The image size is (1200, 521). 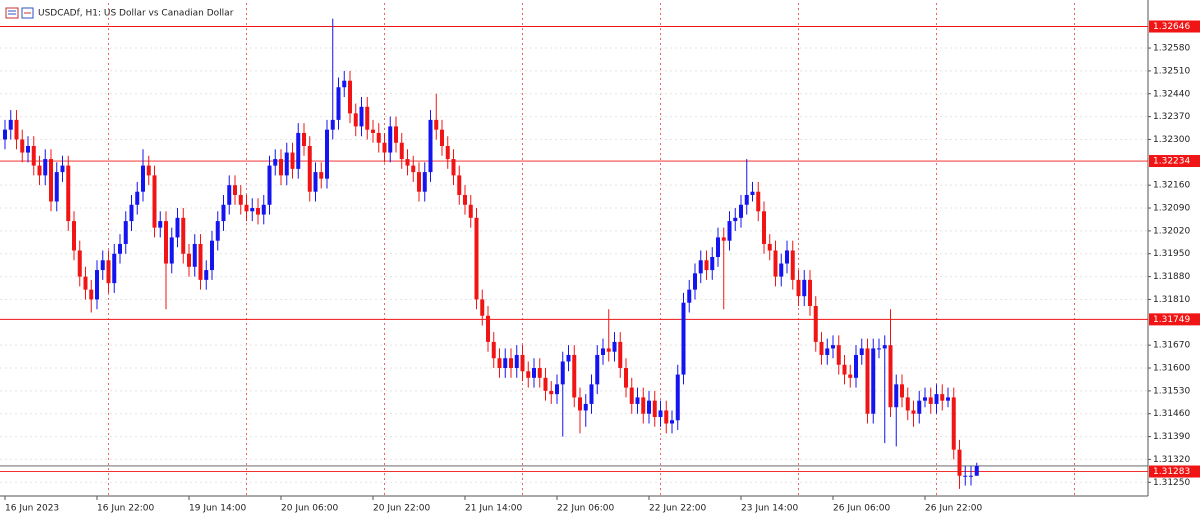 What do you see at coordinates (1171, 254) in the screenshot?
I see `y-tick-label: 1.31950` at bounding box center [1171, 254].